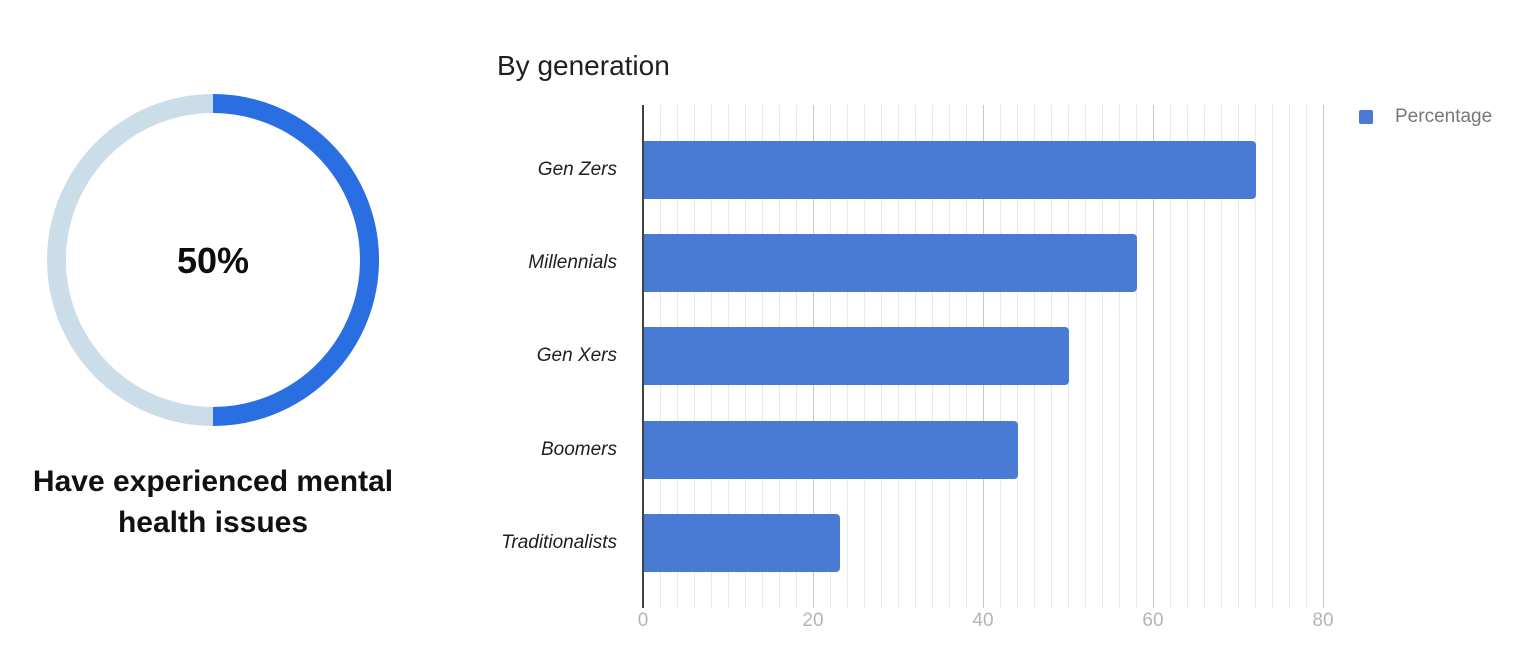 The height and width of the screenshot is (656, 1514). What do you see at coordinates (856, 356) in the screenshot?
I see `bar-gen-xers` at bounding box center [856, 356].